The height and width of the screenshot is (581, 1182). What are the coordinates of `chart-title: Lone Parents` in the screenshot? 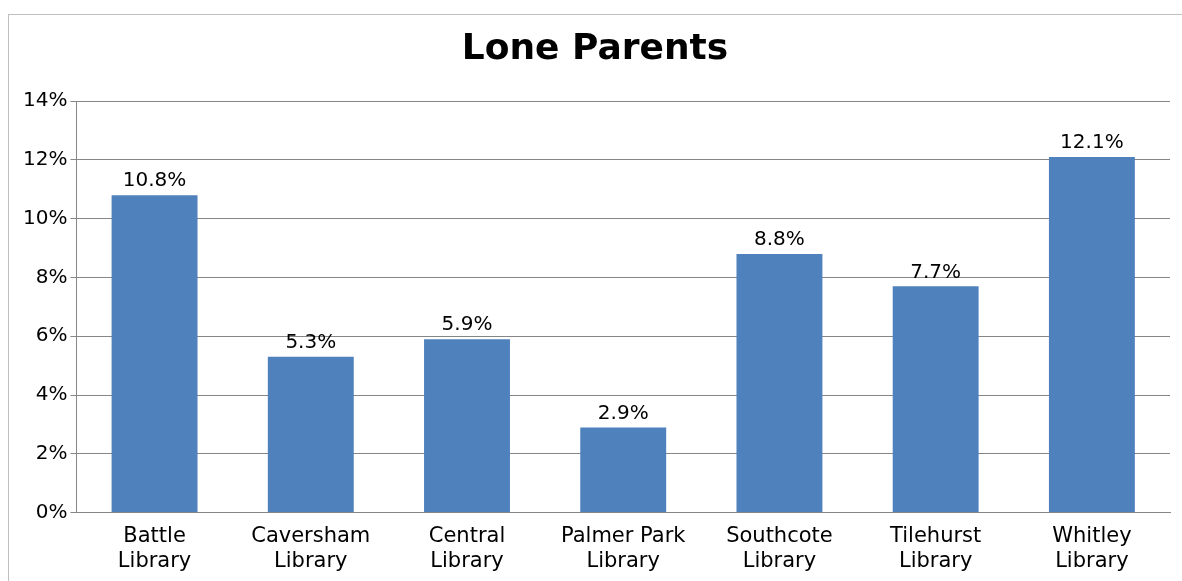 It's located at (595, 46).